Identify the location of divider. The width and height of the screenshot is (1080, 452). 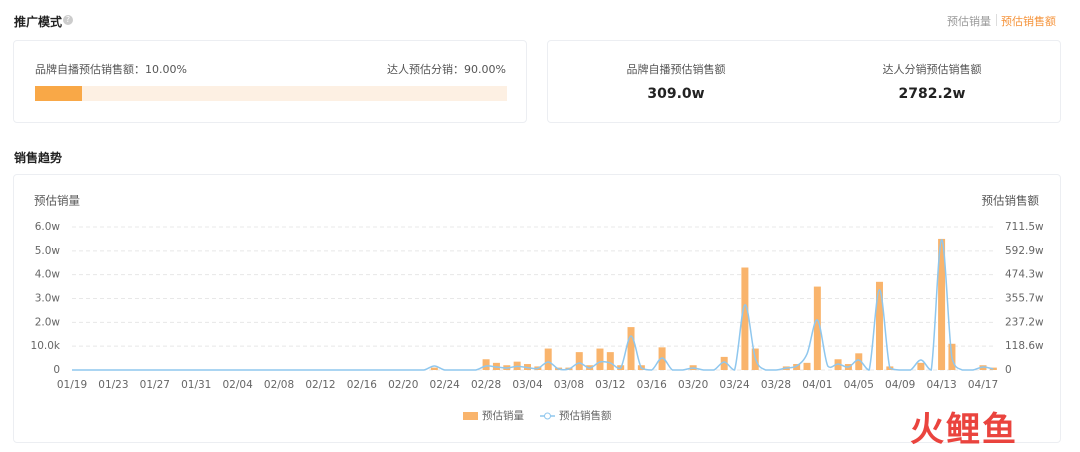
(996, 20).